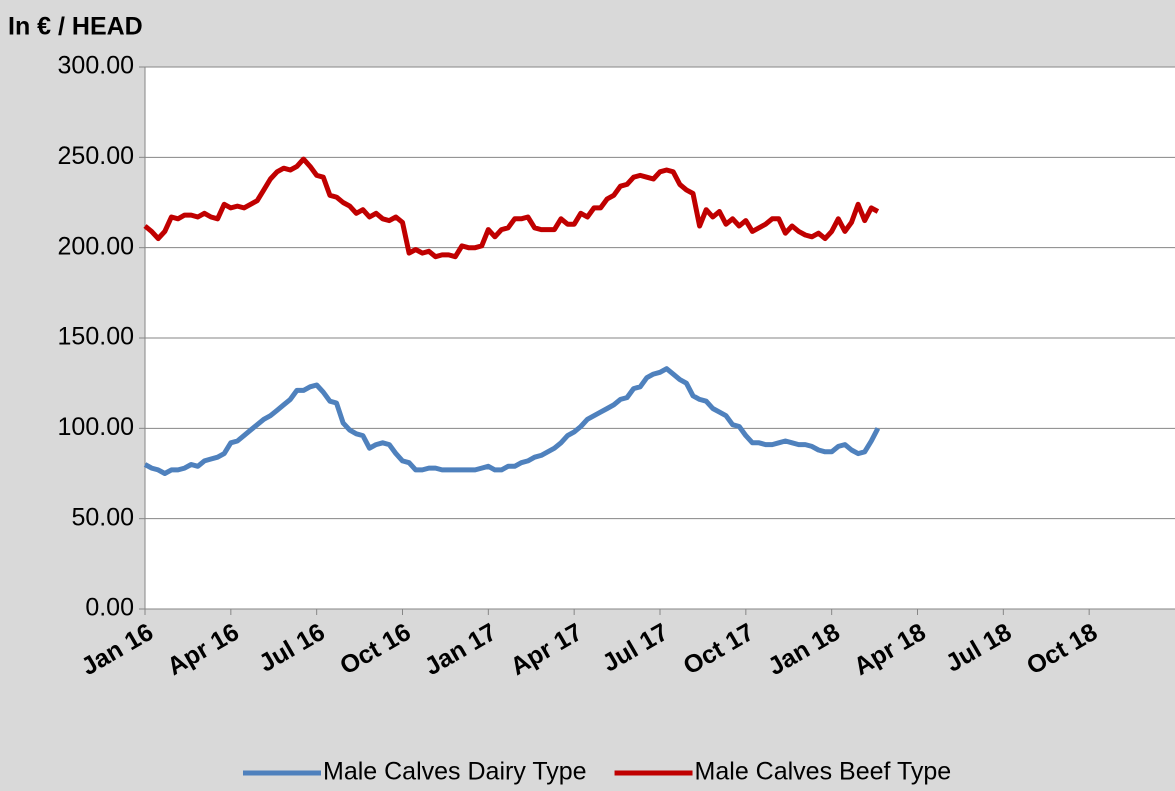 The image size is (1175, 791). What do you see at coordinates (635, 648) in the screenshot?
I see `x-tick-label: Jul 17` at bounding box center [635, 648].